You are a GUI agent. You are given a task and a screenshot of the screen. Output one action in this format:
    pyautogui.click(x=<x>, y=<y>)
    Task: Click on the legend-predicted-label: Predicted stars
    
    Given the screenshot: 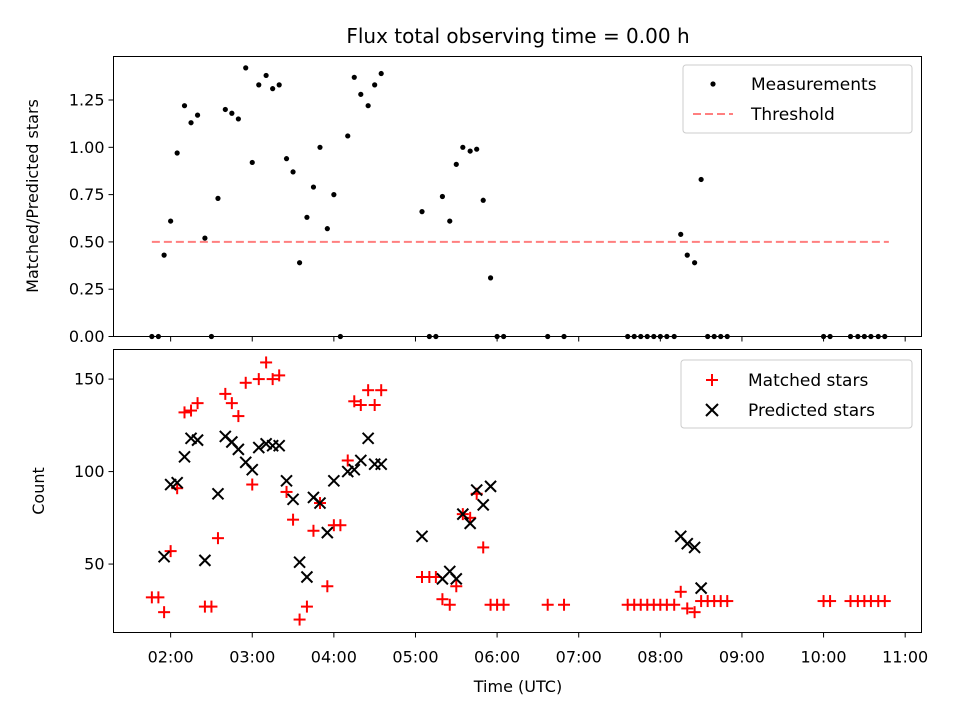 What is the action you would take?
    pyautogui.click(x=811, y=411)
    